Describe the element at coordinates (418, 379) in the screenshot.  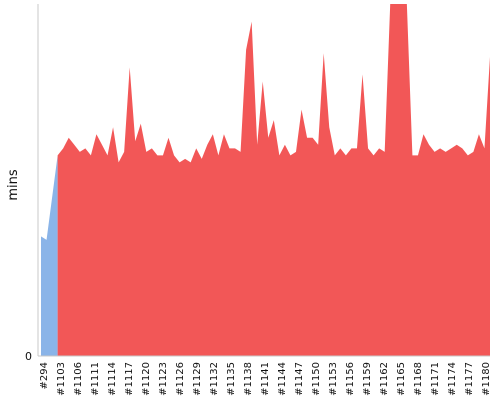
I see `x-tick-label: #1168` at that location.